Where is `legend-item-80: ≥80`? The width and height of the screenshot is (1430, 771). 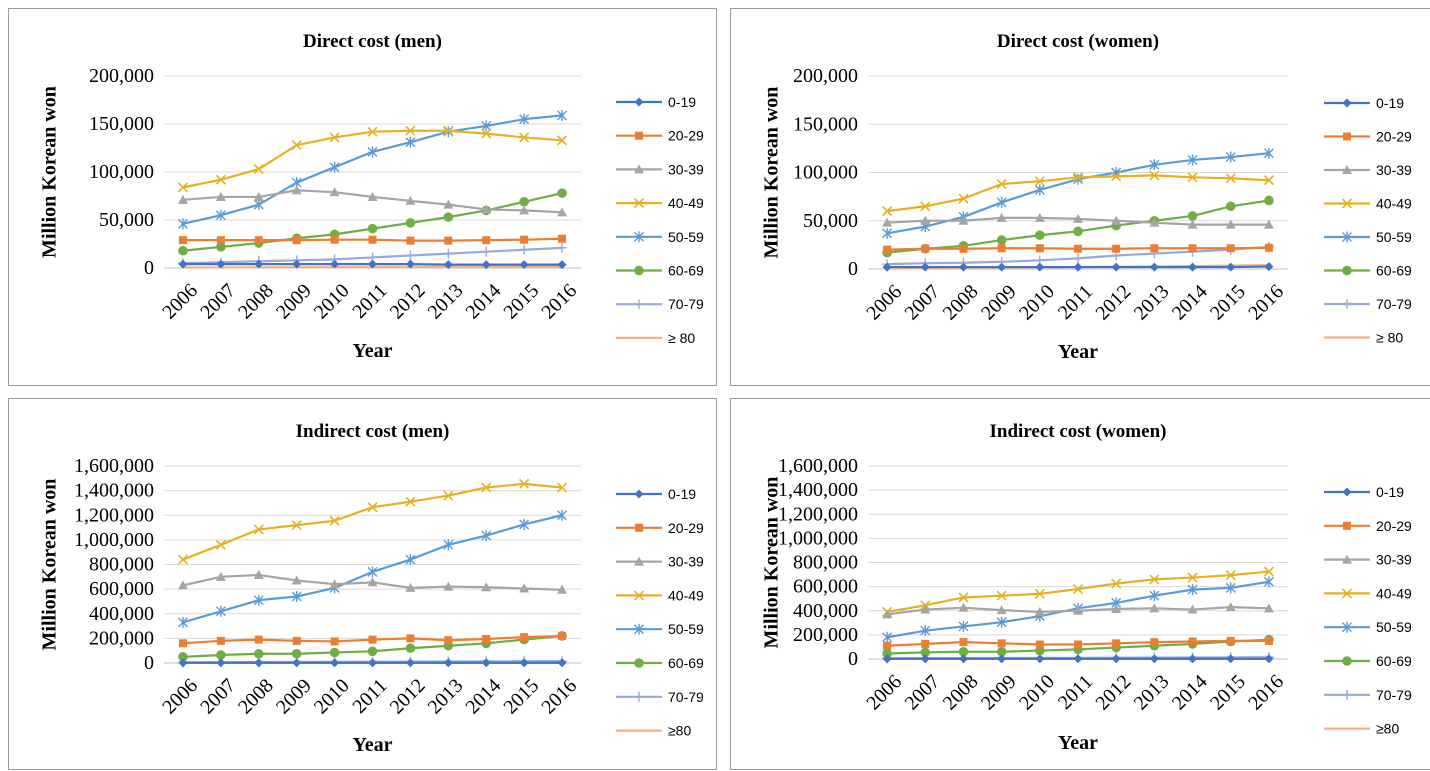 legend-item-80: ≥80 is located at coordinates (1361, 729).